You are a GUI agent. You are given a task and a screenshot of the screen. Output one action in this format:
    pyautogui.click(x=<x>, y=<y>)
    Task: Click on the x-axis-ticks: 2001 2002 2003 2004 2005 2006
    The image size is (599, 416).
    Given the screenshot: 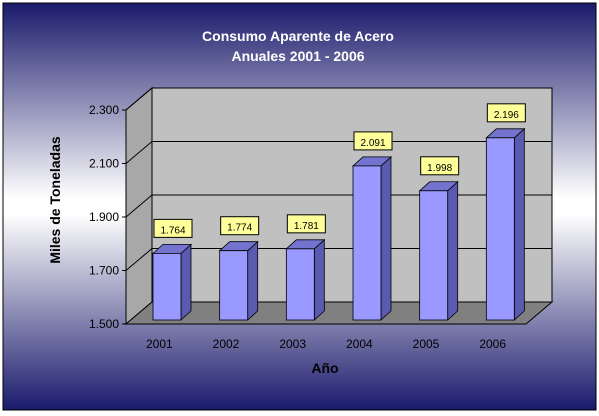 What is the action you would take?
    pyautogui.click(x=326, y=344)
    